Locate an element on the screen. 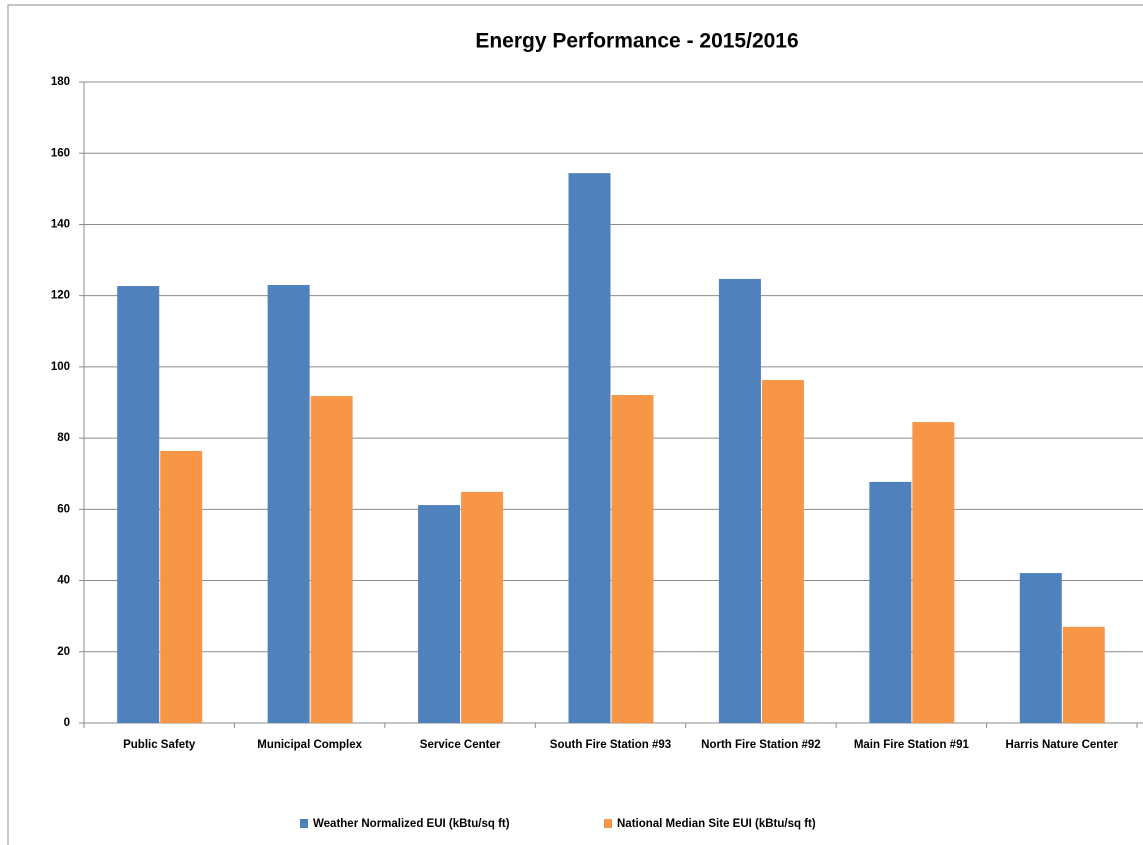  legend-label: Weather Normalized EUI (kBtu/sq ft) is located at coordinates (411, 824).